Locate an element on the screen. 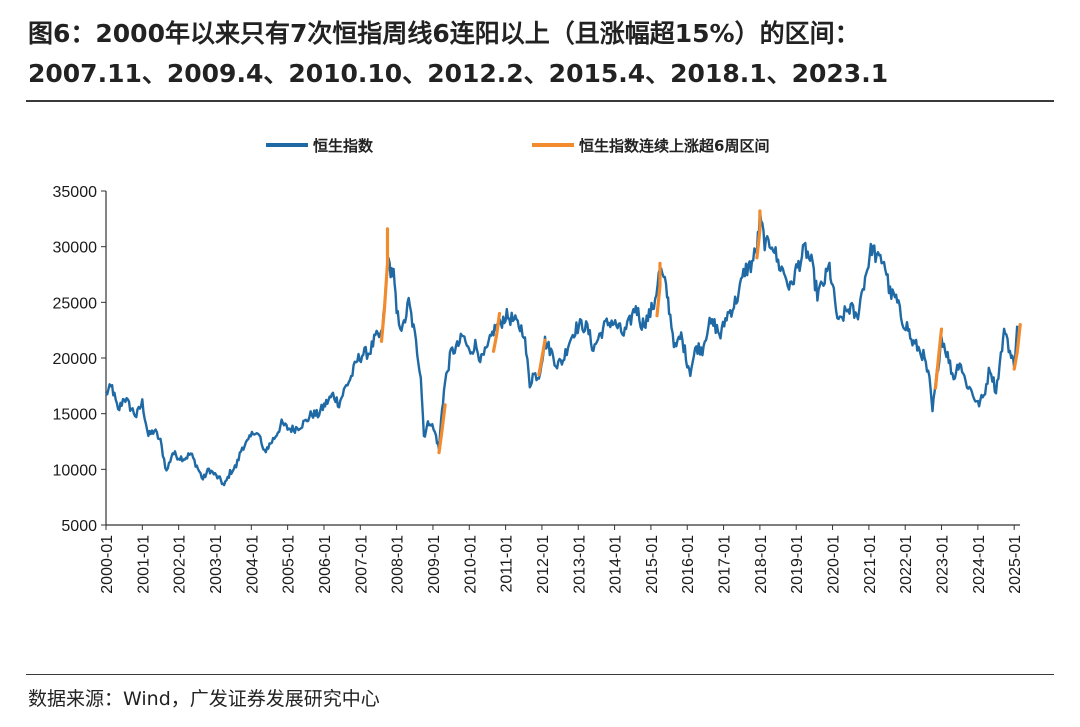  x-tick-label: 2003-01 is located at coordinates (216, 564).